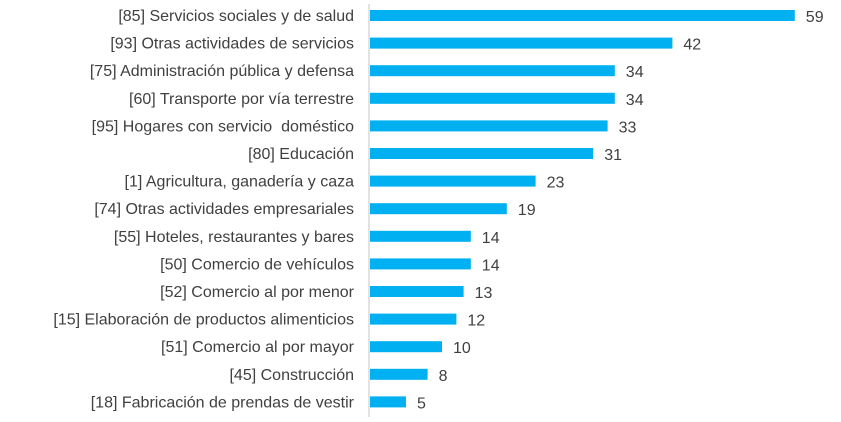  What do you see at coordinates (476, 321) in the screenshot?
I see `data-label: 12` at bounding box center [476, 321].